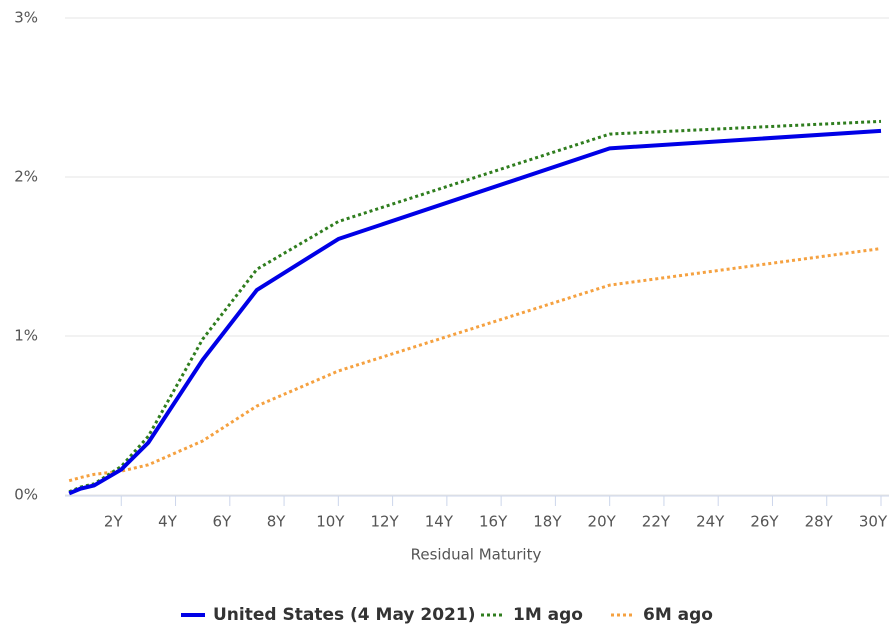 This screenshot has height=627, width=891. Describe the element at coordinates (344, 615) in the screenshot. I see `legend-label: United States (4 May 2021)` at that location.